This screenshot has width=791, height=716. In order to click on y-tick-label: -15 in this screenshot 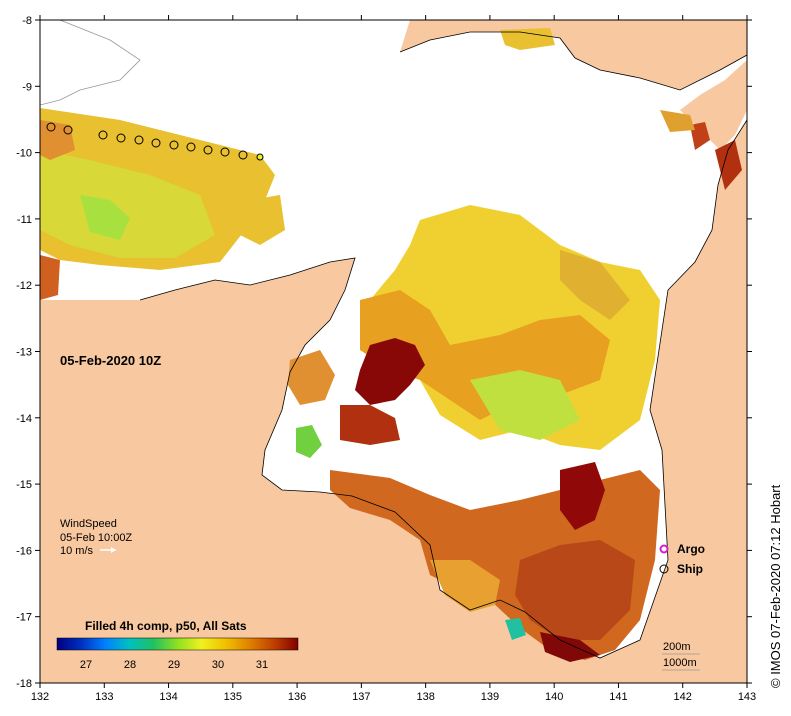, I will do `click(24, 485)`.